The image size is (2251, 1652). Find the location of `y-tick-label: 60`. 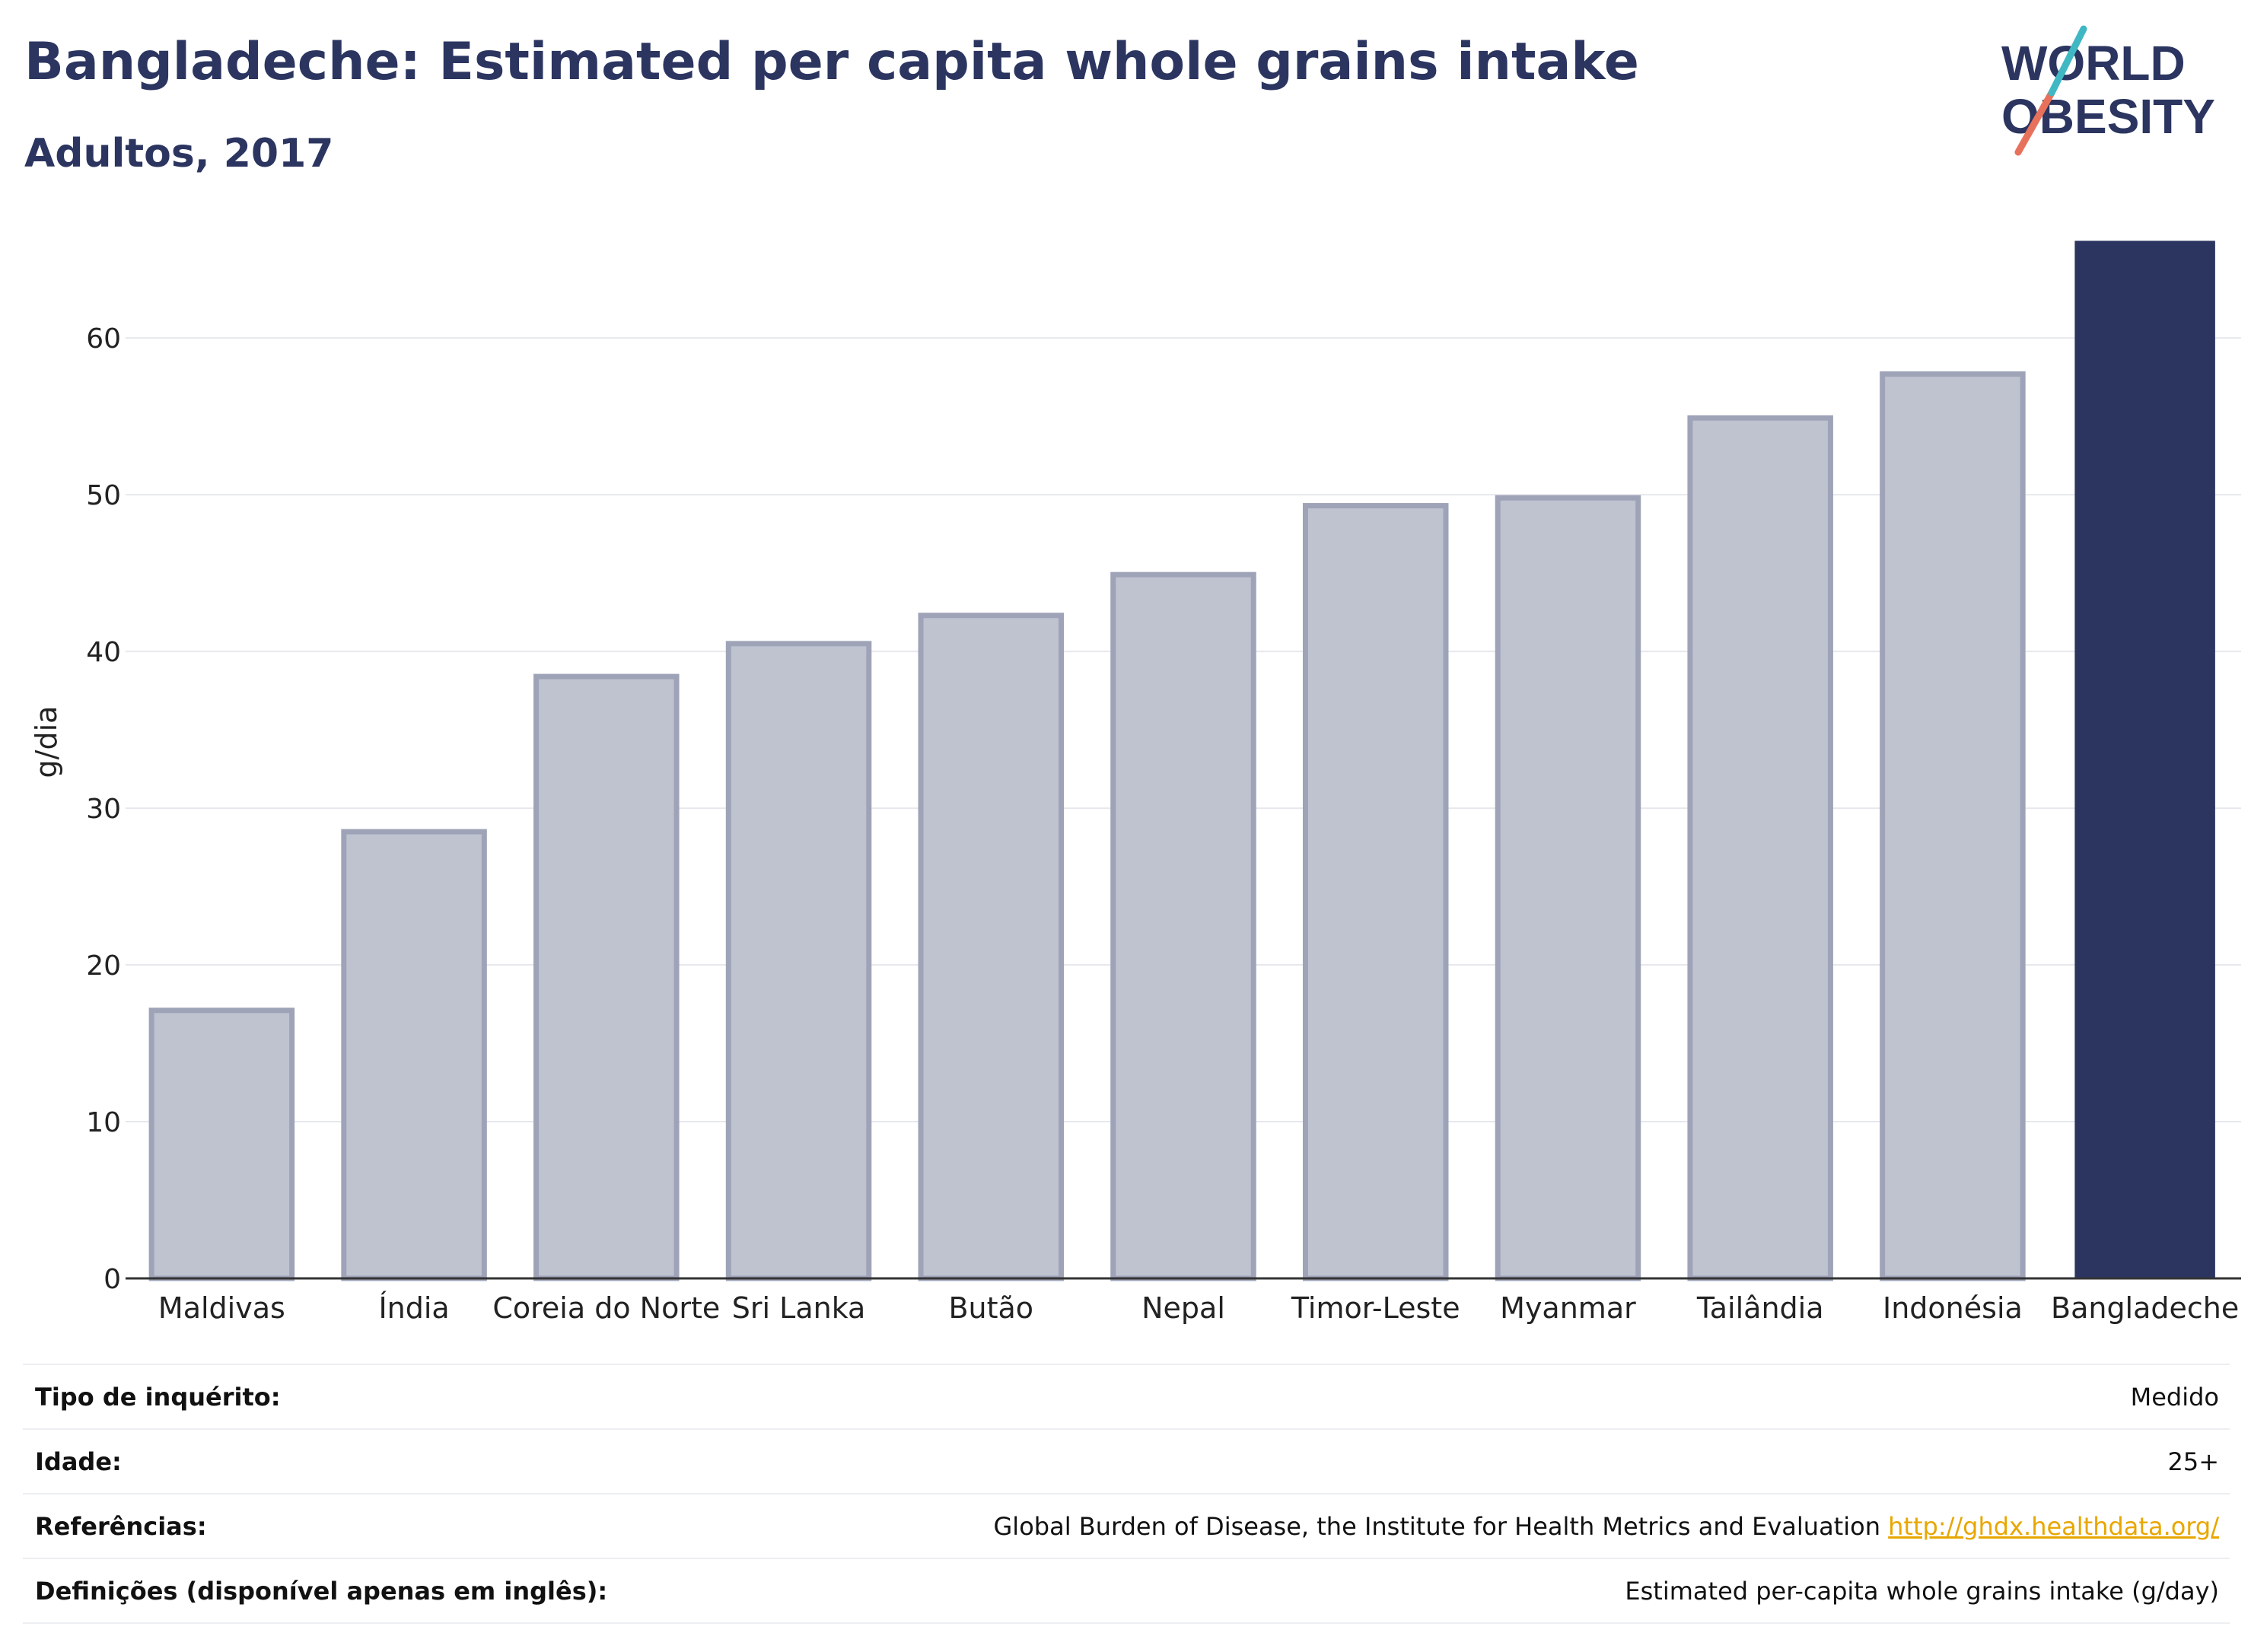

y-tick-label: 60 is located at coordinates (103, 339).